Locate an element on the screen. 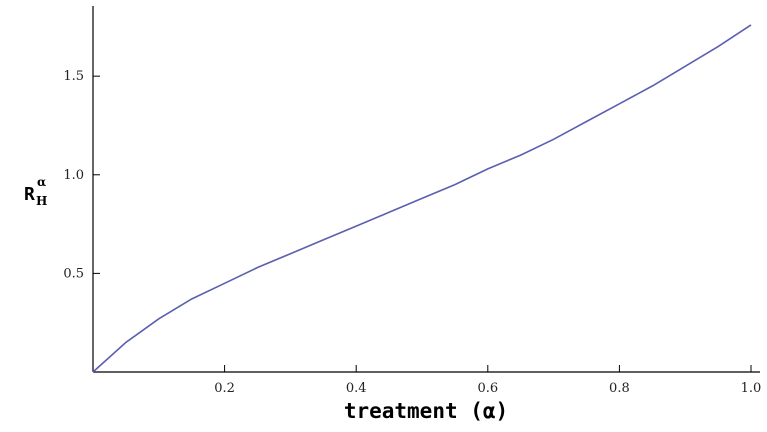  x-tick-label: 0.4 is located at coordinates (356, 388).